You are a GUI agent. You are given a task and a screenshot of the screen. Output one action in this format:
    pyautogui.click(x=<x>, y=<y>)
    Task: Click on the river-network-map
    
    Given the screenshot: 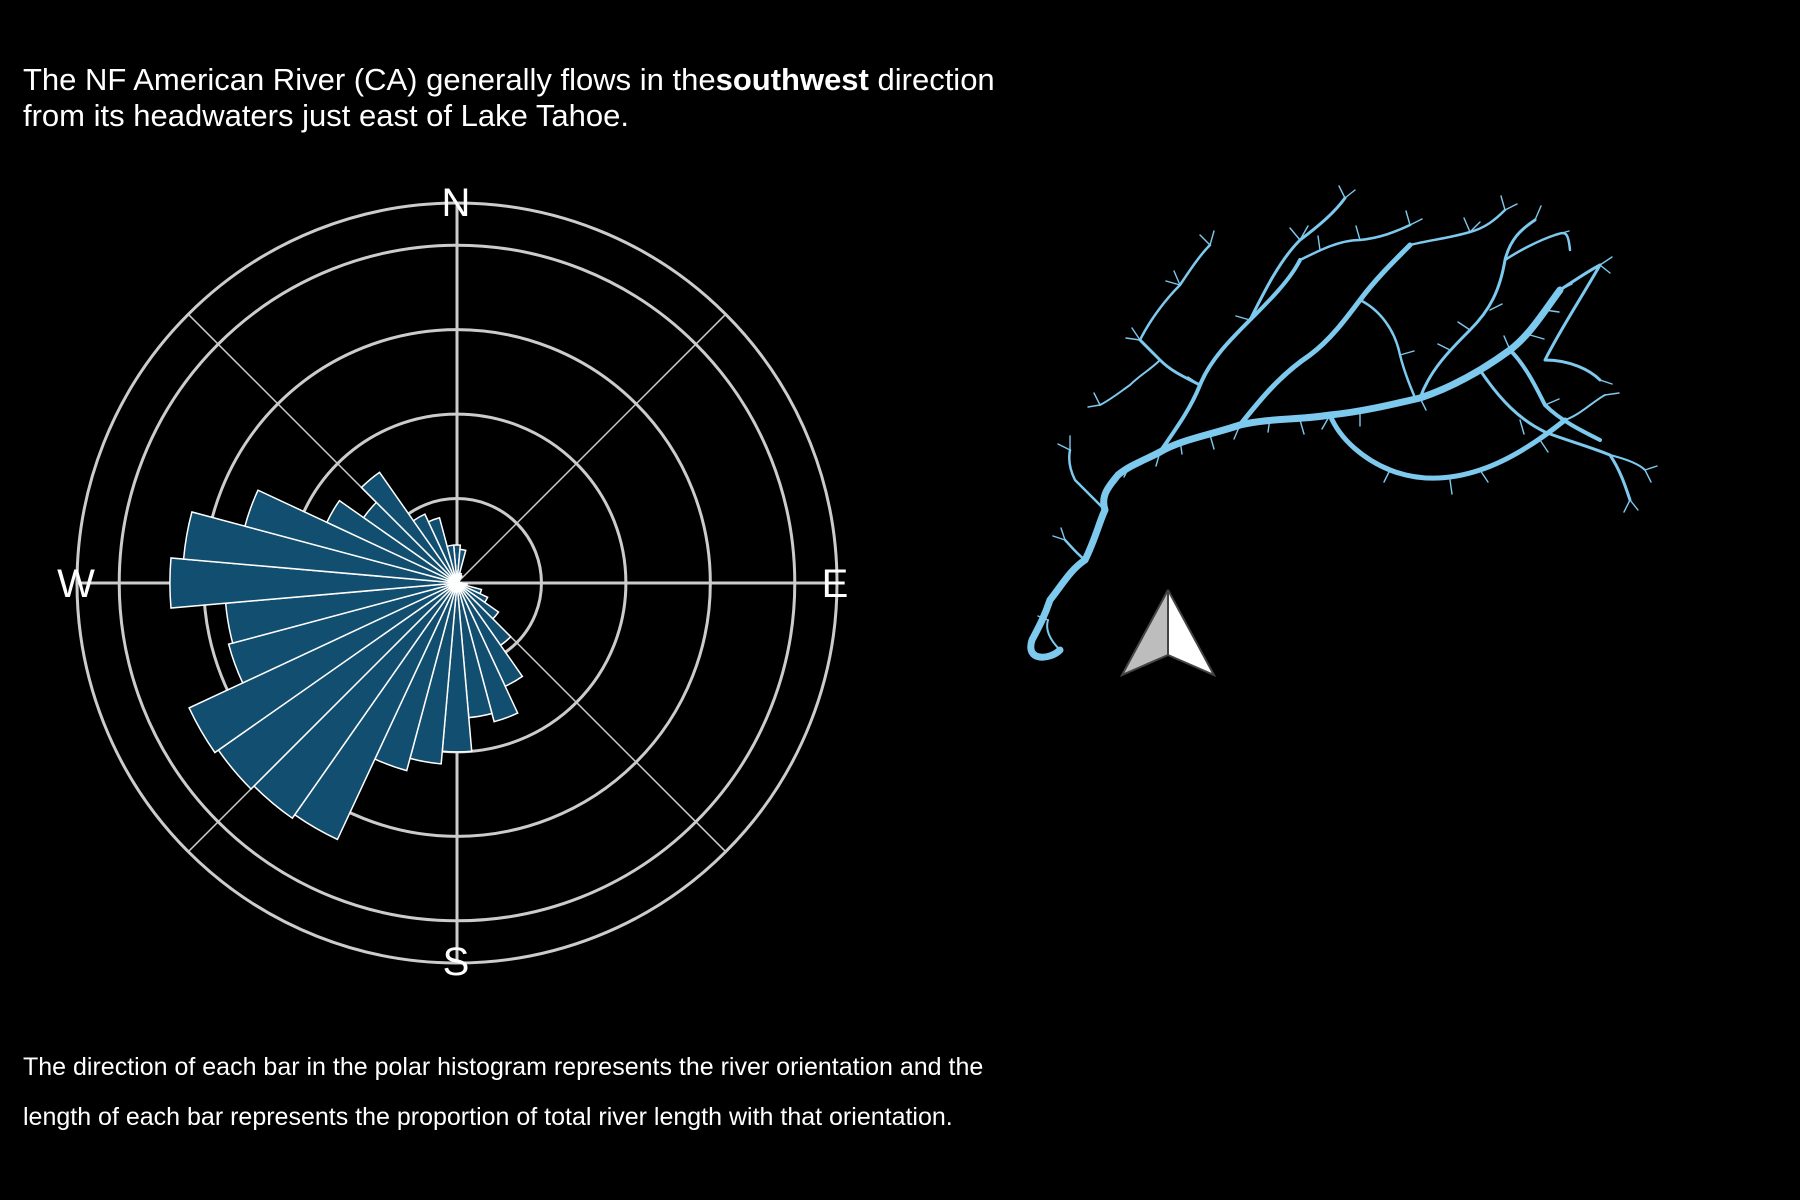 What is the action you would take?
    pyautogui.click(x=1342, y=423)
    